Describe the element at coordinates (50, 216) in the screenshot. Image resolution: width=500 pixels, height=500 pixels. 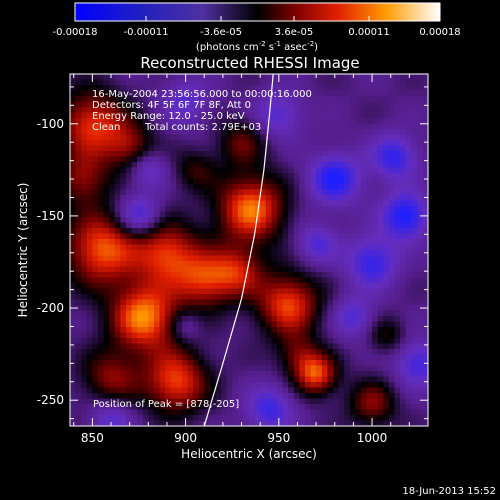
I see `y-tick-label: -150` at that location.